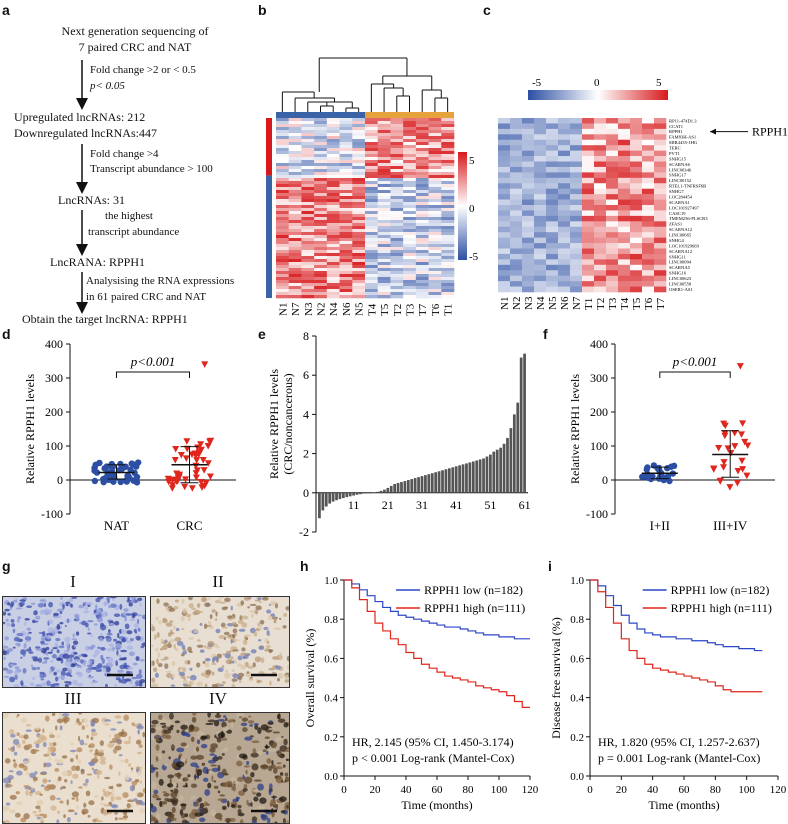  What do you see at coordinates (678, 175) in the screenshot?
I see `gene-label: SNHG17` at bounding box center [678, 175].